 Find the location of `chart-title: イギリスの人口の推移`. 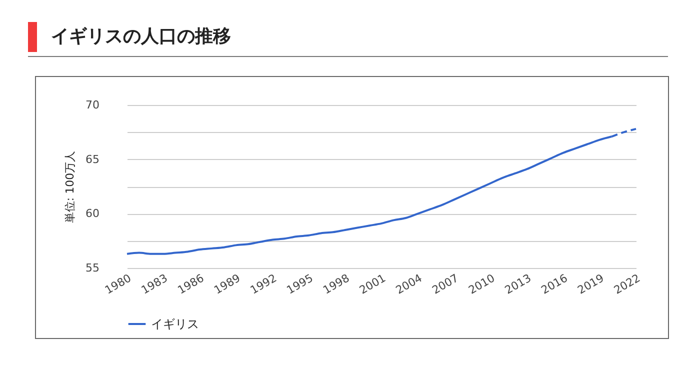

chart-title: イギリスの人口の推移 is located at coordinates (348, 37).